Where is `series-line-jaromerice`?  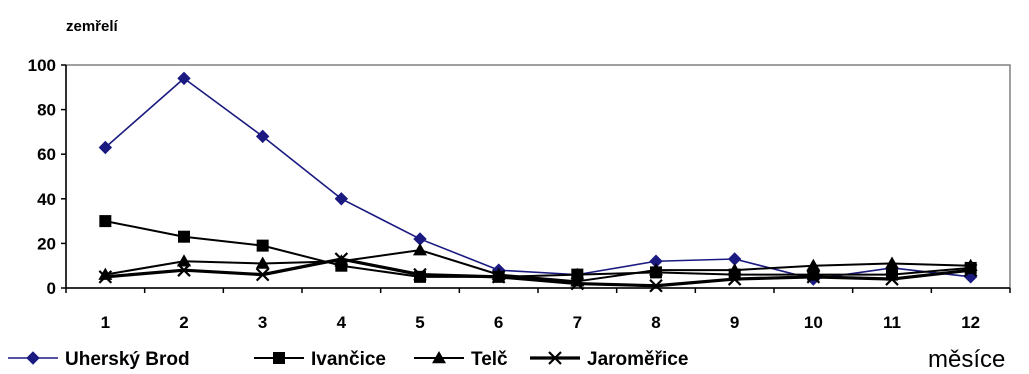
series-line-jaromerice is located at coordinates (538, 272).